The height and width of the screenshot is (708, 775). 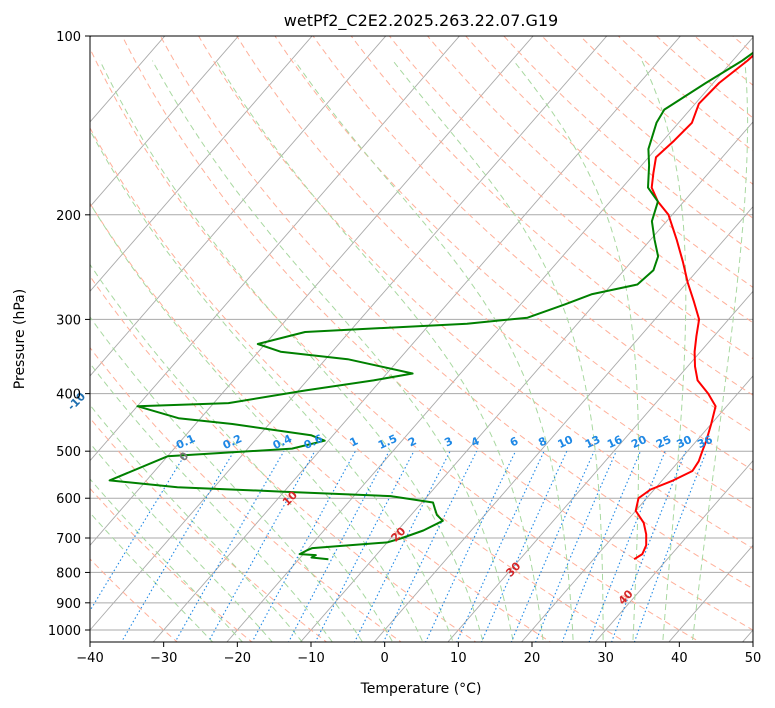 I want to click on x-tick-label: 50, so click(x=753, y=658).